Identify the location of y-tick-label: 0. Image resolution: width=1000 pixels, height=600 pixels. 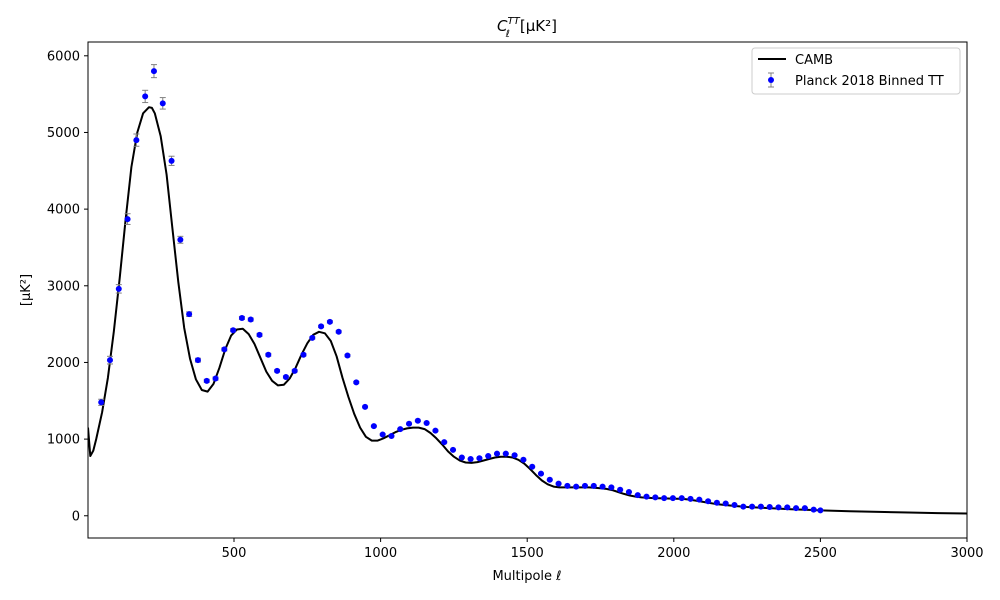
(76, 516).